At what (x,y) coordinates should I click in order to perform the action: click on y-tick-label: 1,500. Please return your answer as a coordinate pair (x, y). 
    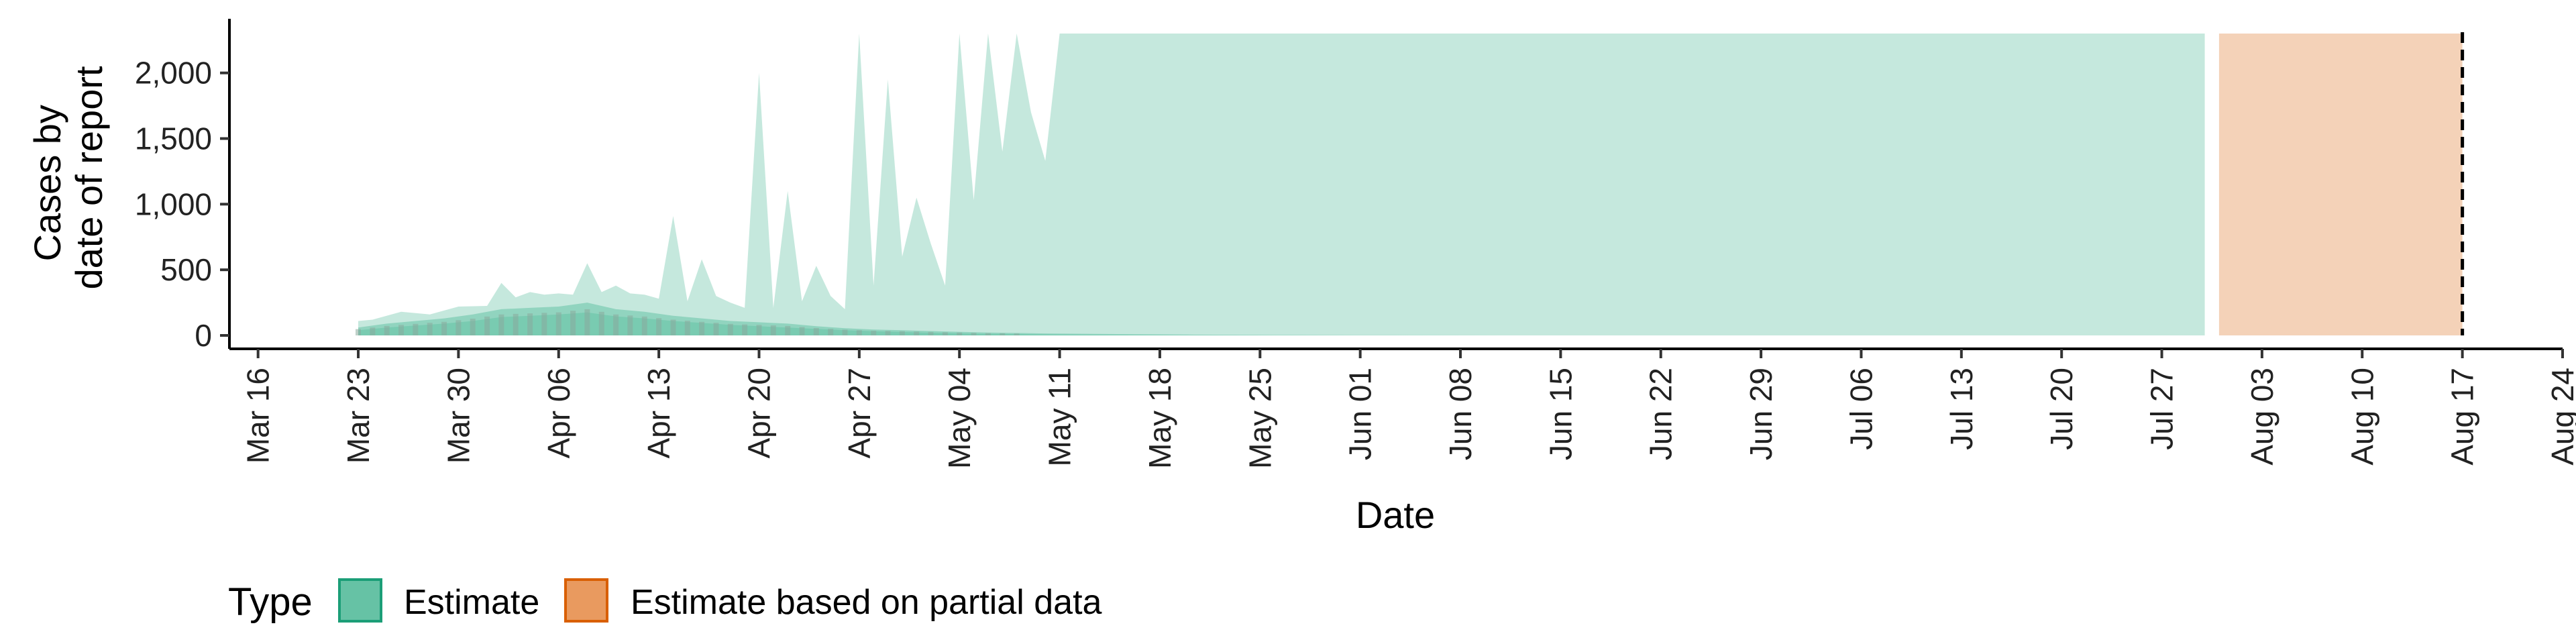
    Looking at the image, I should click on (173, 138).